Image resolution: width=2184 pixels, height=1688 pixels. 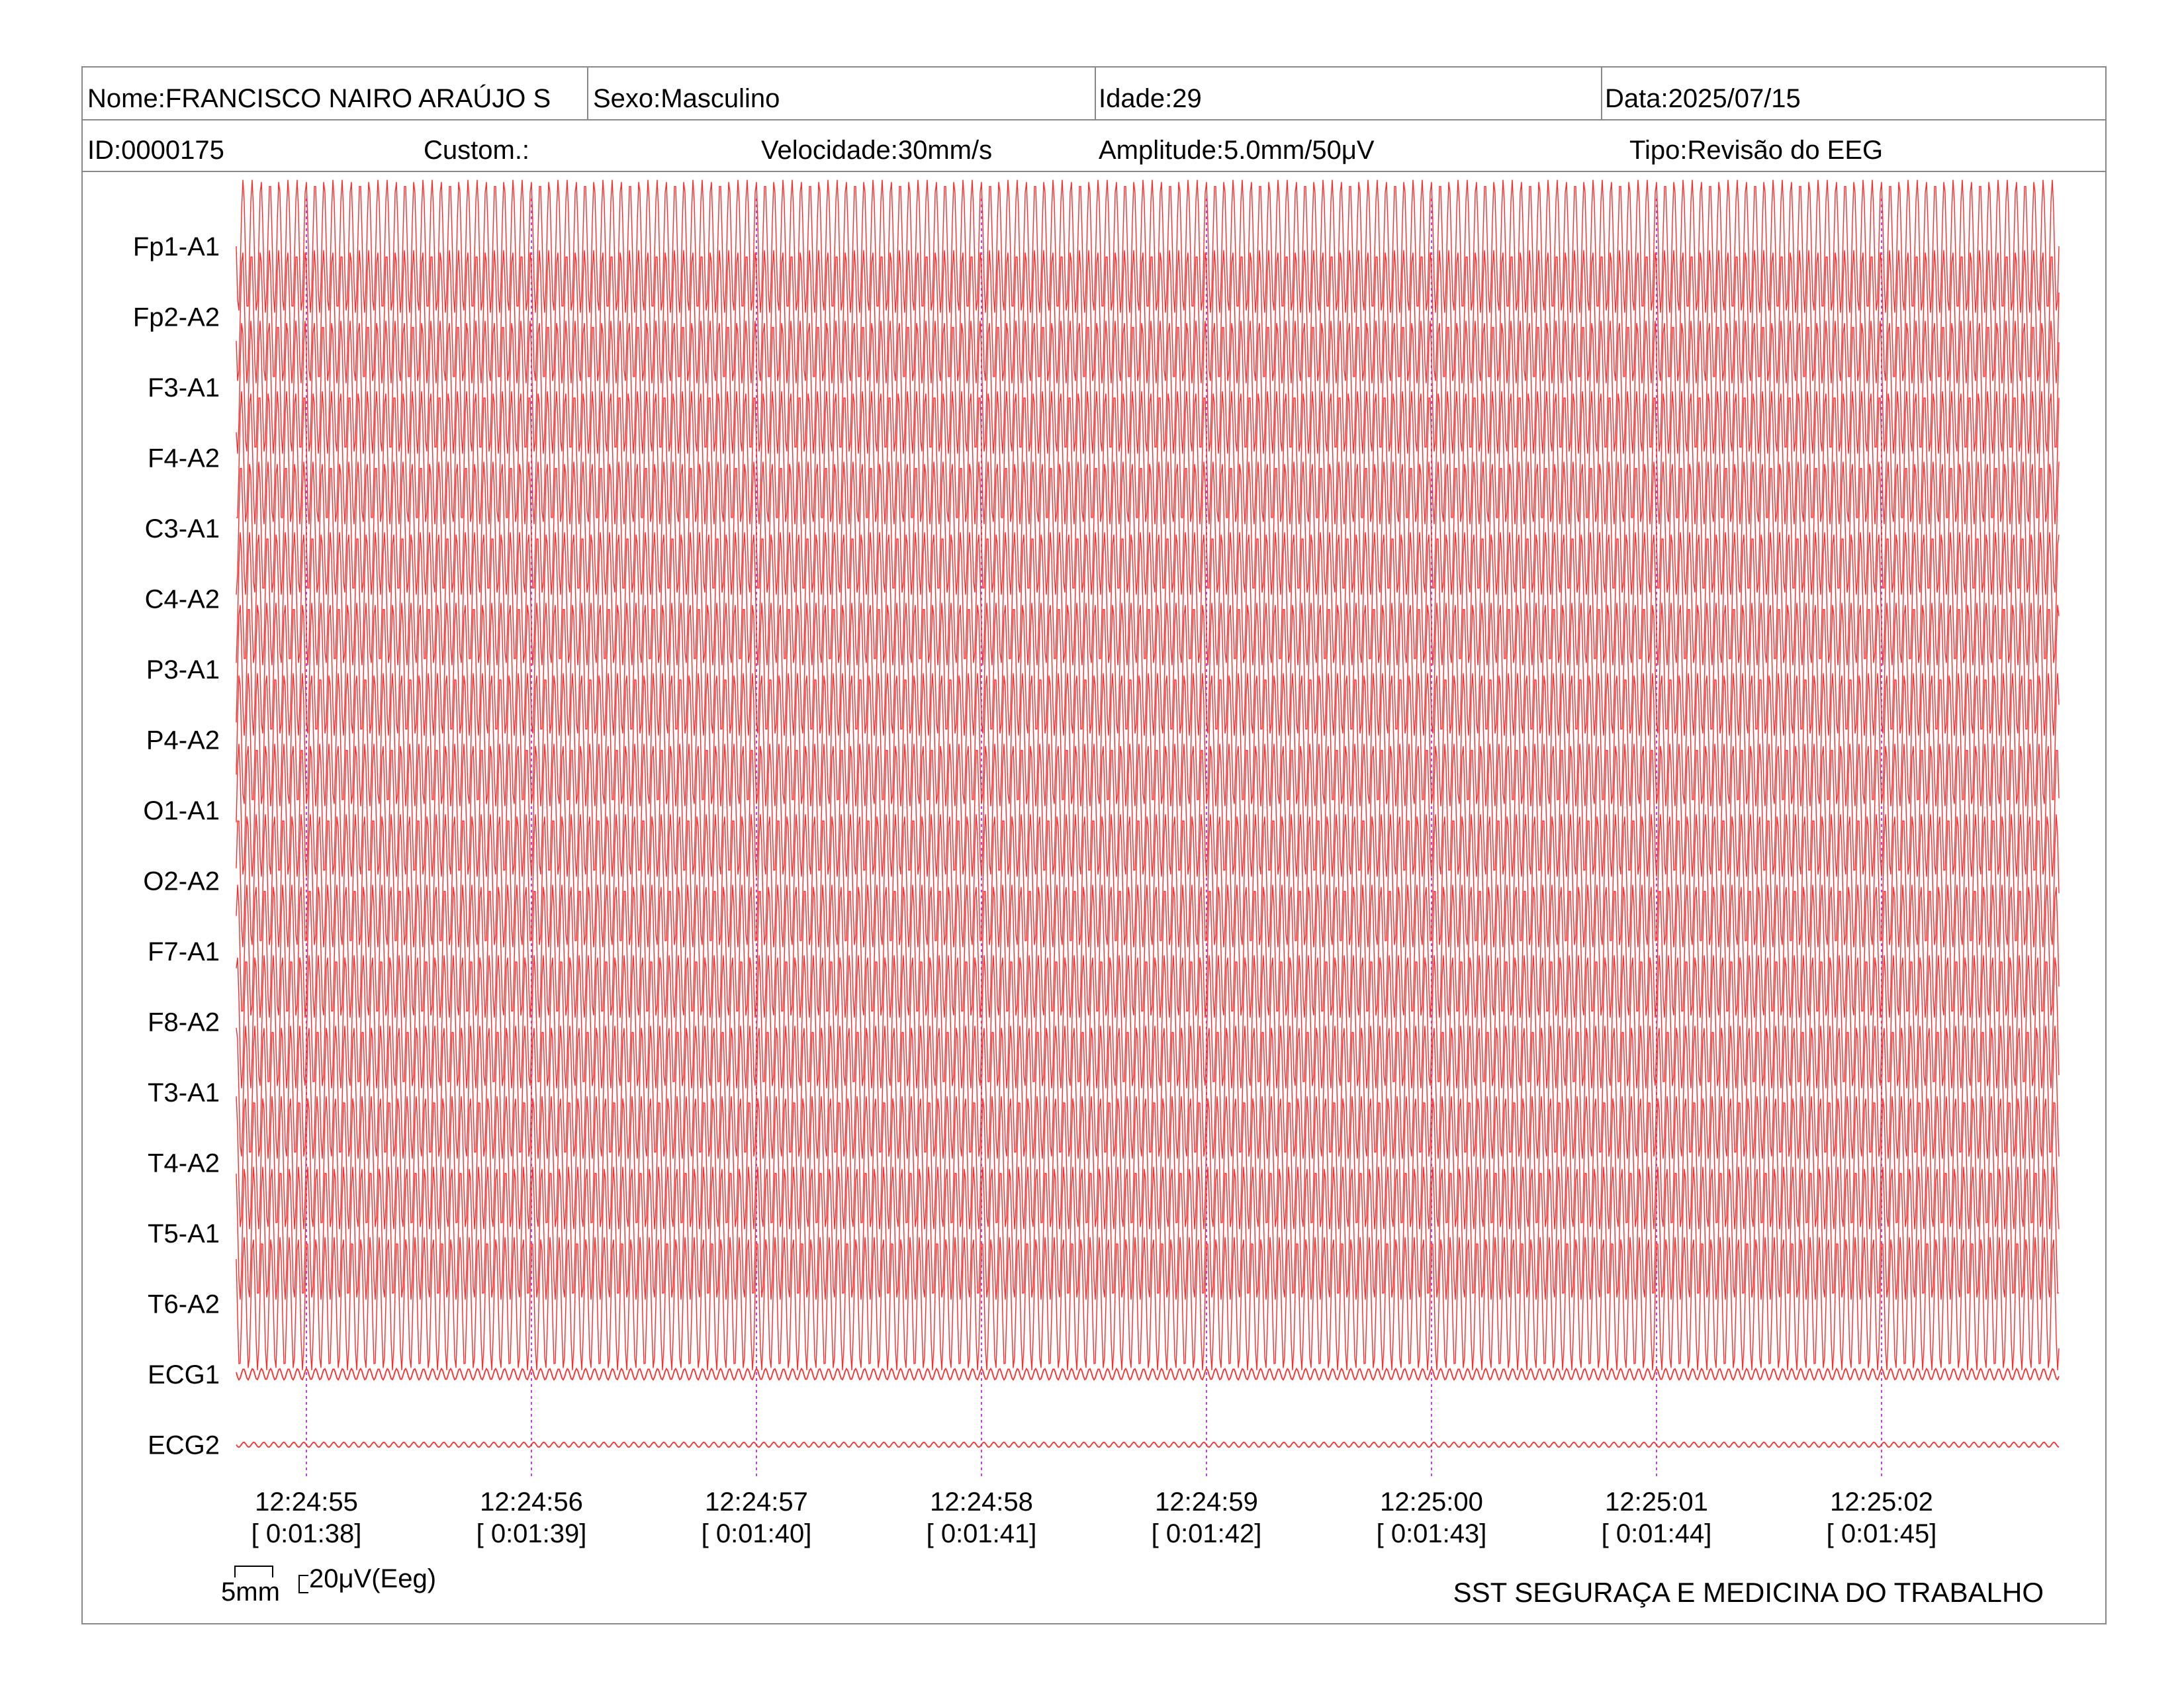 I want to click on channel-label: C4-A2, so click(x=182, y=599).